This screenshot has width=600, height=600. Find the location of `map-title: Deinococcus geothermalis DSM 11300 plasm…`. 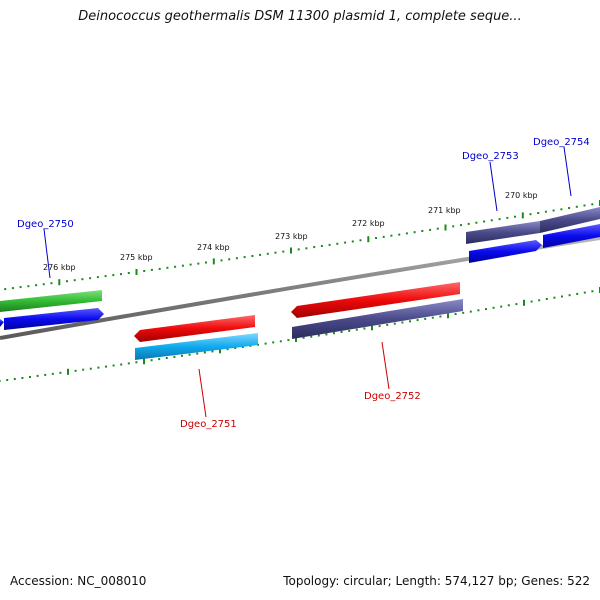

map-title: Deinococcus geothermalis DSM 11300 plasm… is located at coordinates (300, 16).